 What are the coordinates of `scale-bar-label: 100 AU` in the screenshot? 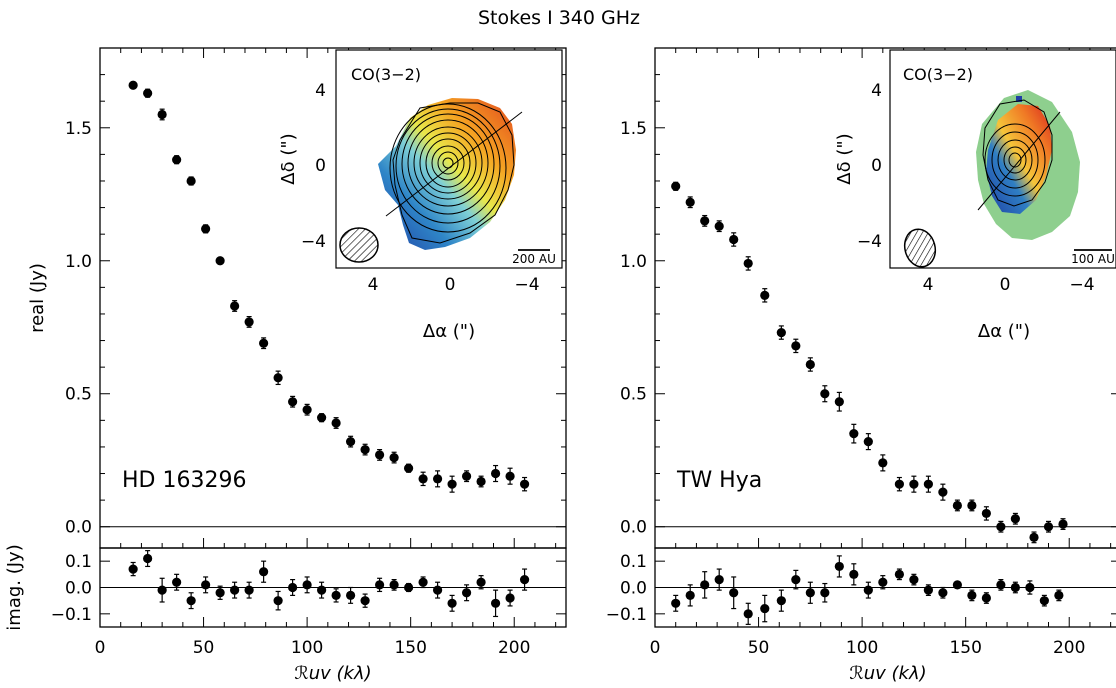 It's located at (1093, 259).